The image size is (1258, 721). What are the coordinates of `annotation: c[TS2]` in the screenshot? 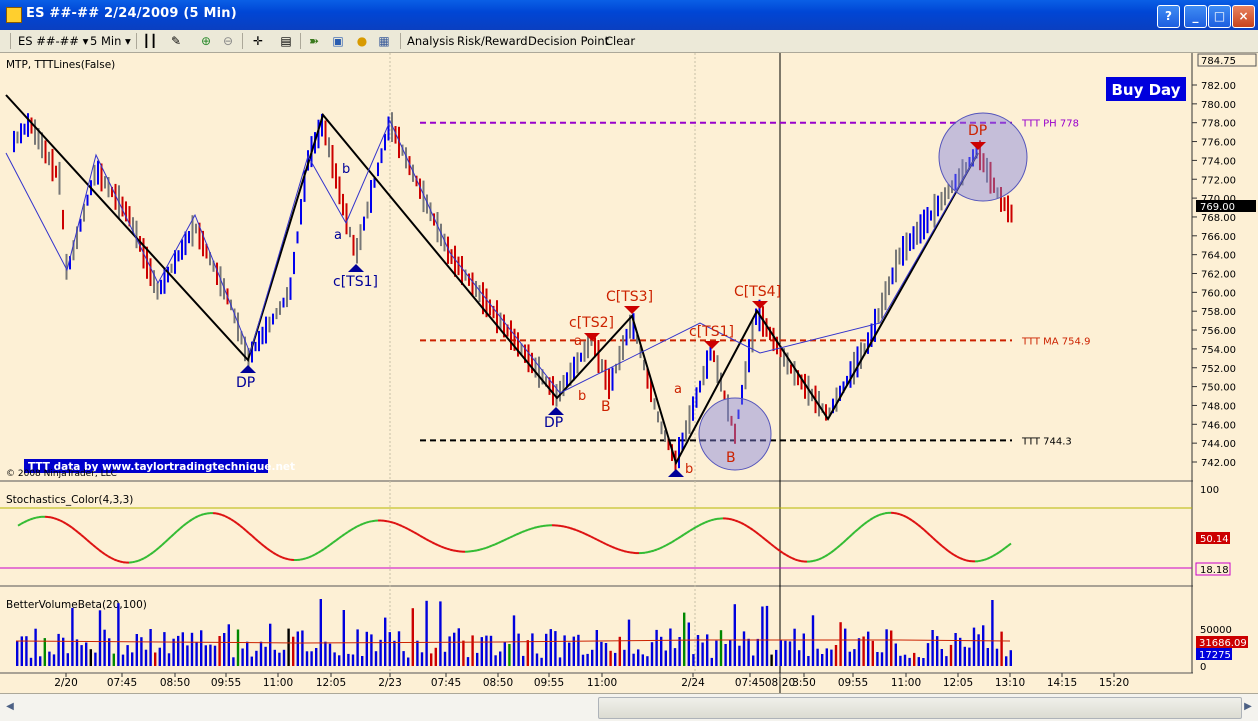 It's located at (591, 323).